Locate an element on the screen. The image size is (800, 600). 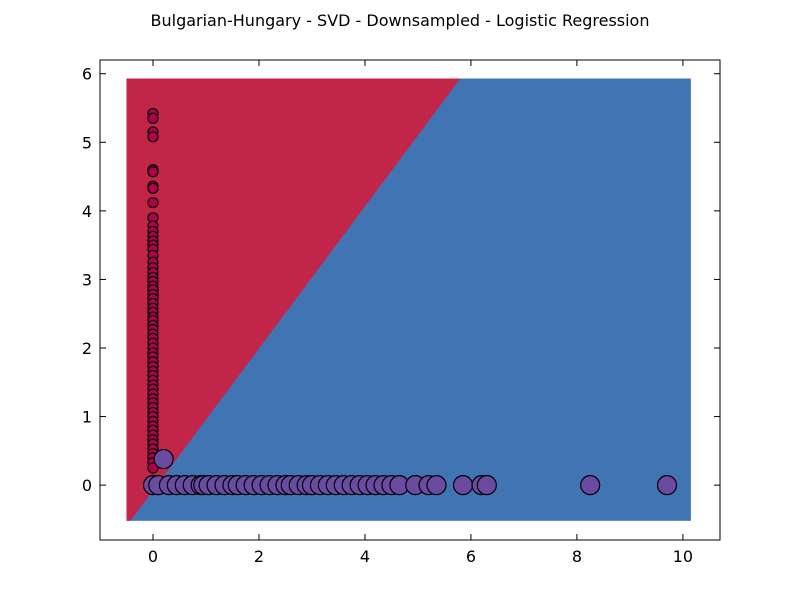
x-tick-label: 2 is located at coordinates (259, 556).